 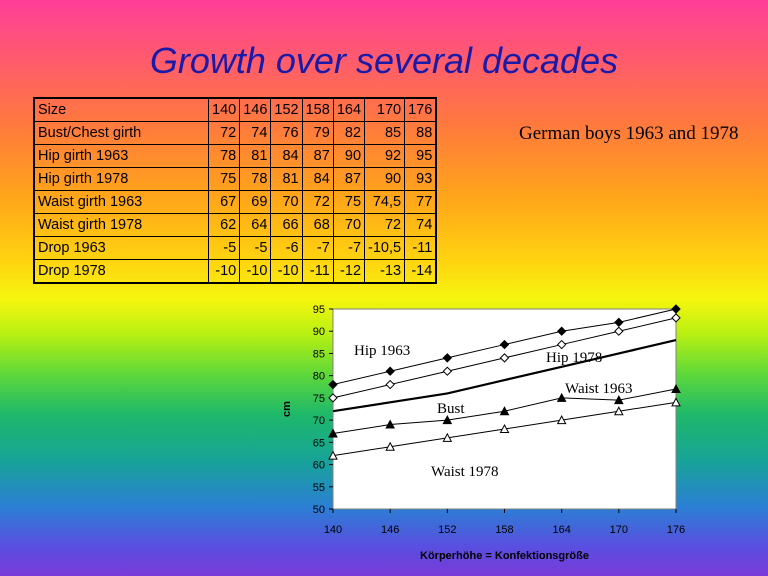 I want to click on table-cell: 88, so click(x=420, y=133).